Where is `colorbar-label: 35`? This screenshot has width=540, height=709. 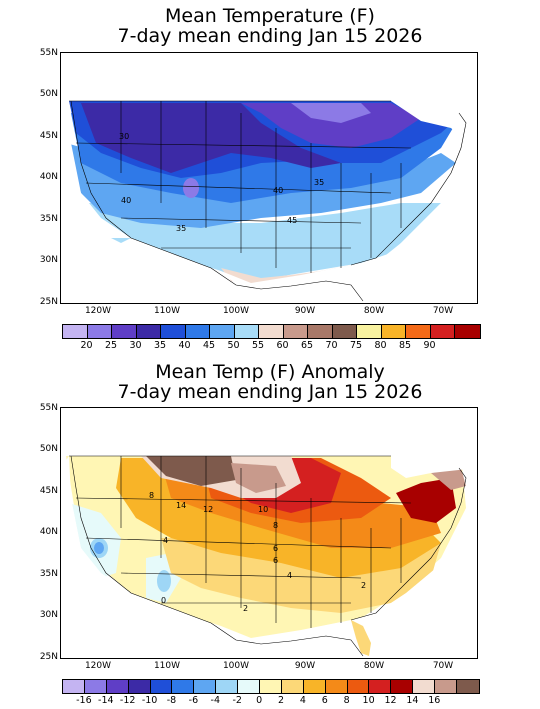 colorbar-label: 35 is located at coordinates (160, 345).